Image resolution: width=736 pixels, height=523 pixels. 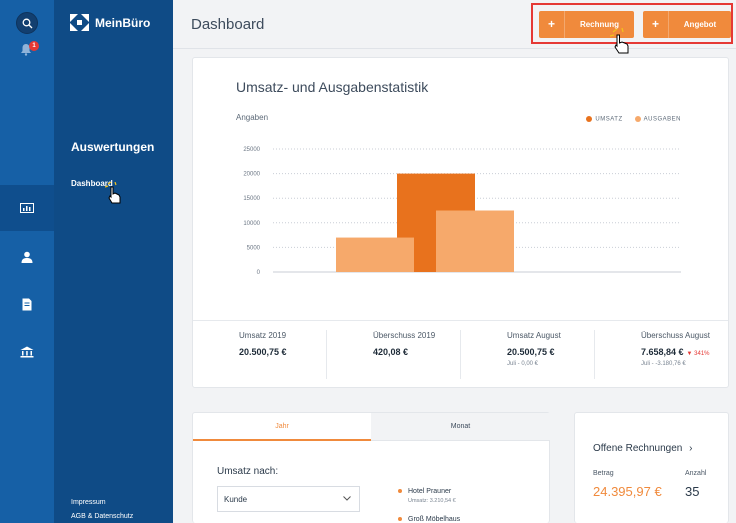 What do you see at coordinates (102, 516) in the screenshot?
I see `footer-link-agb: AGB & Datenschutz` at bounding box center [102, 516].